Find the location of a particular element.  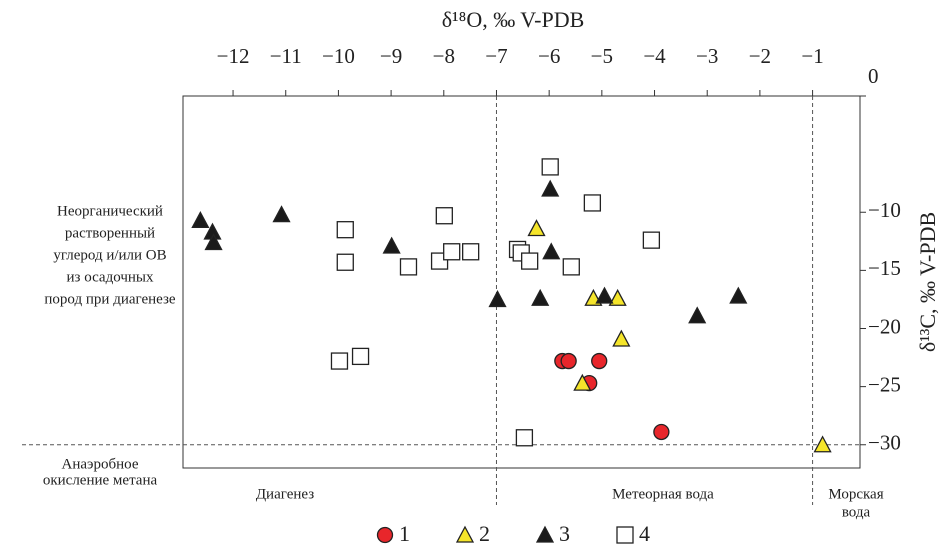

region-label: вода is located at coordinates (856, 512).